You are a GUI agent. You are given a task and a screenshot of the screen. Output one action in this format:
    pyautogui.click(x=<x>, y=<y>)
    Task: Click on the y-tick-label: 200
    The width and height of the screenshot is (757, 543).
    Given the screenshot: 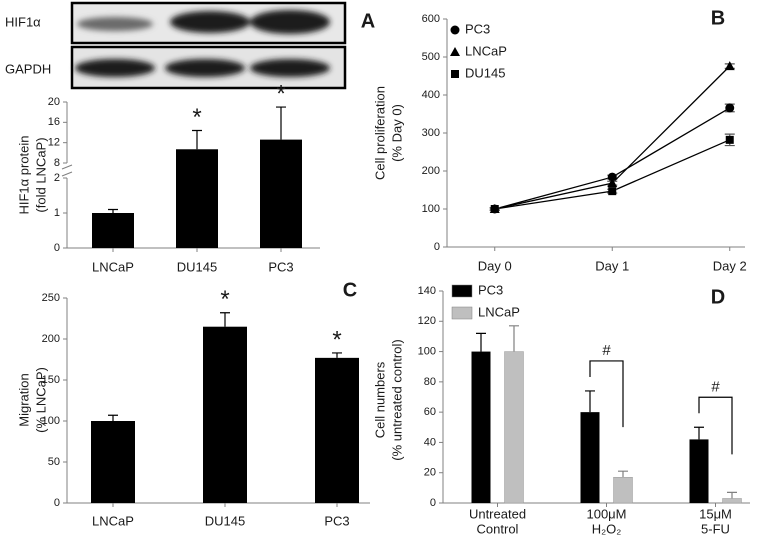 What is the action you would take?
    pyautogui.click(x=51, y=339)
    